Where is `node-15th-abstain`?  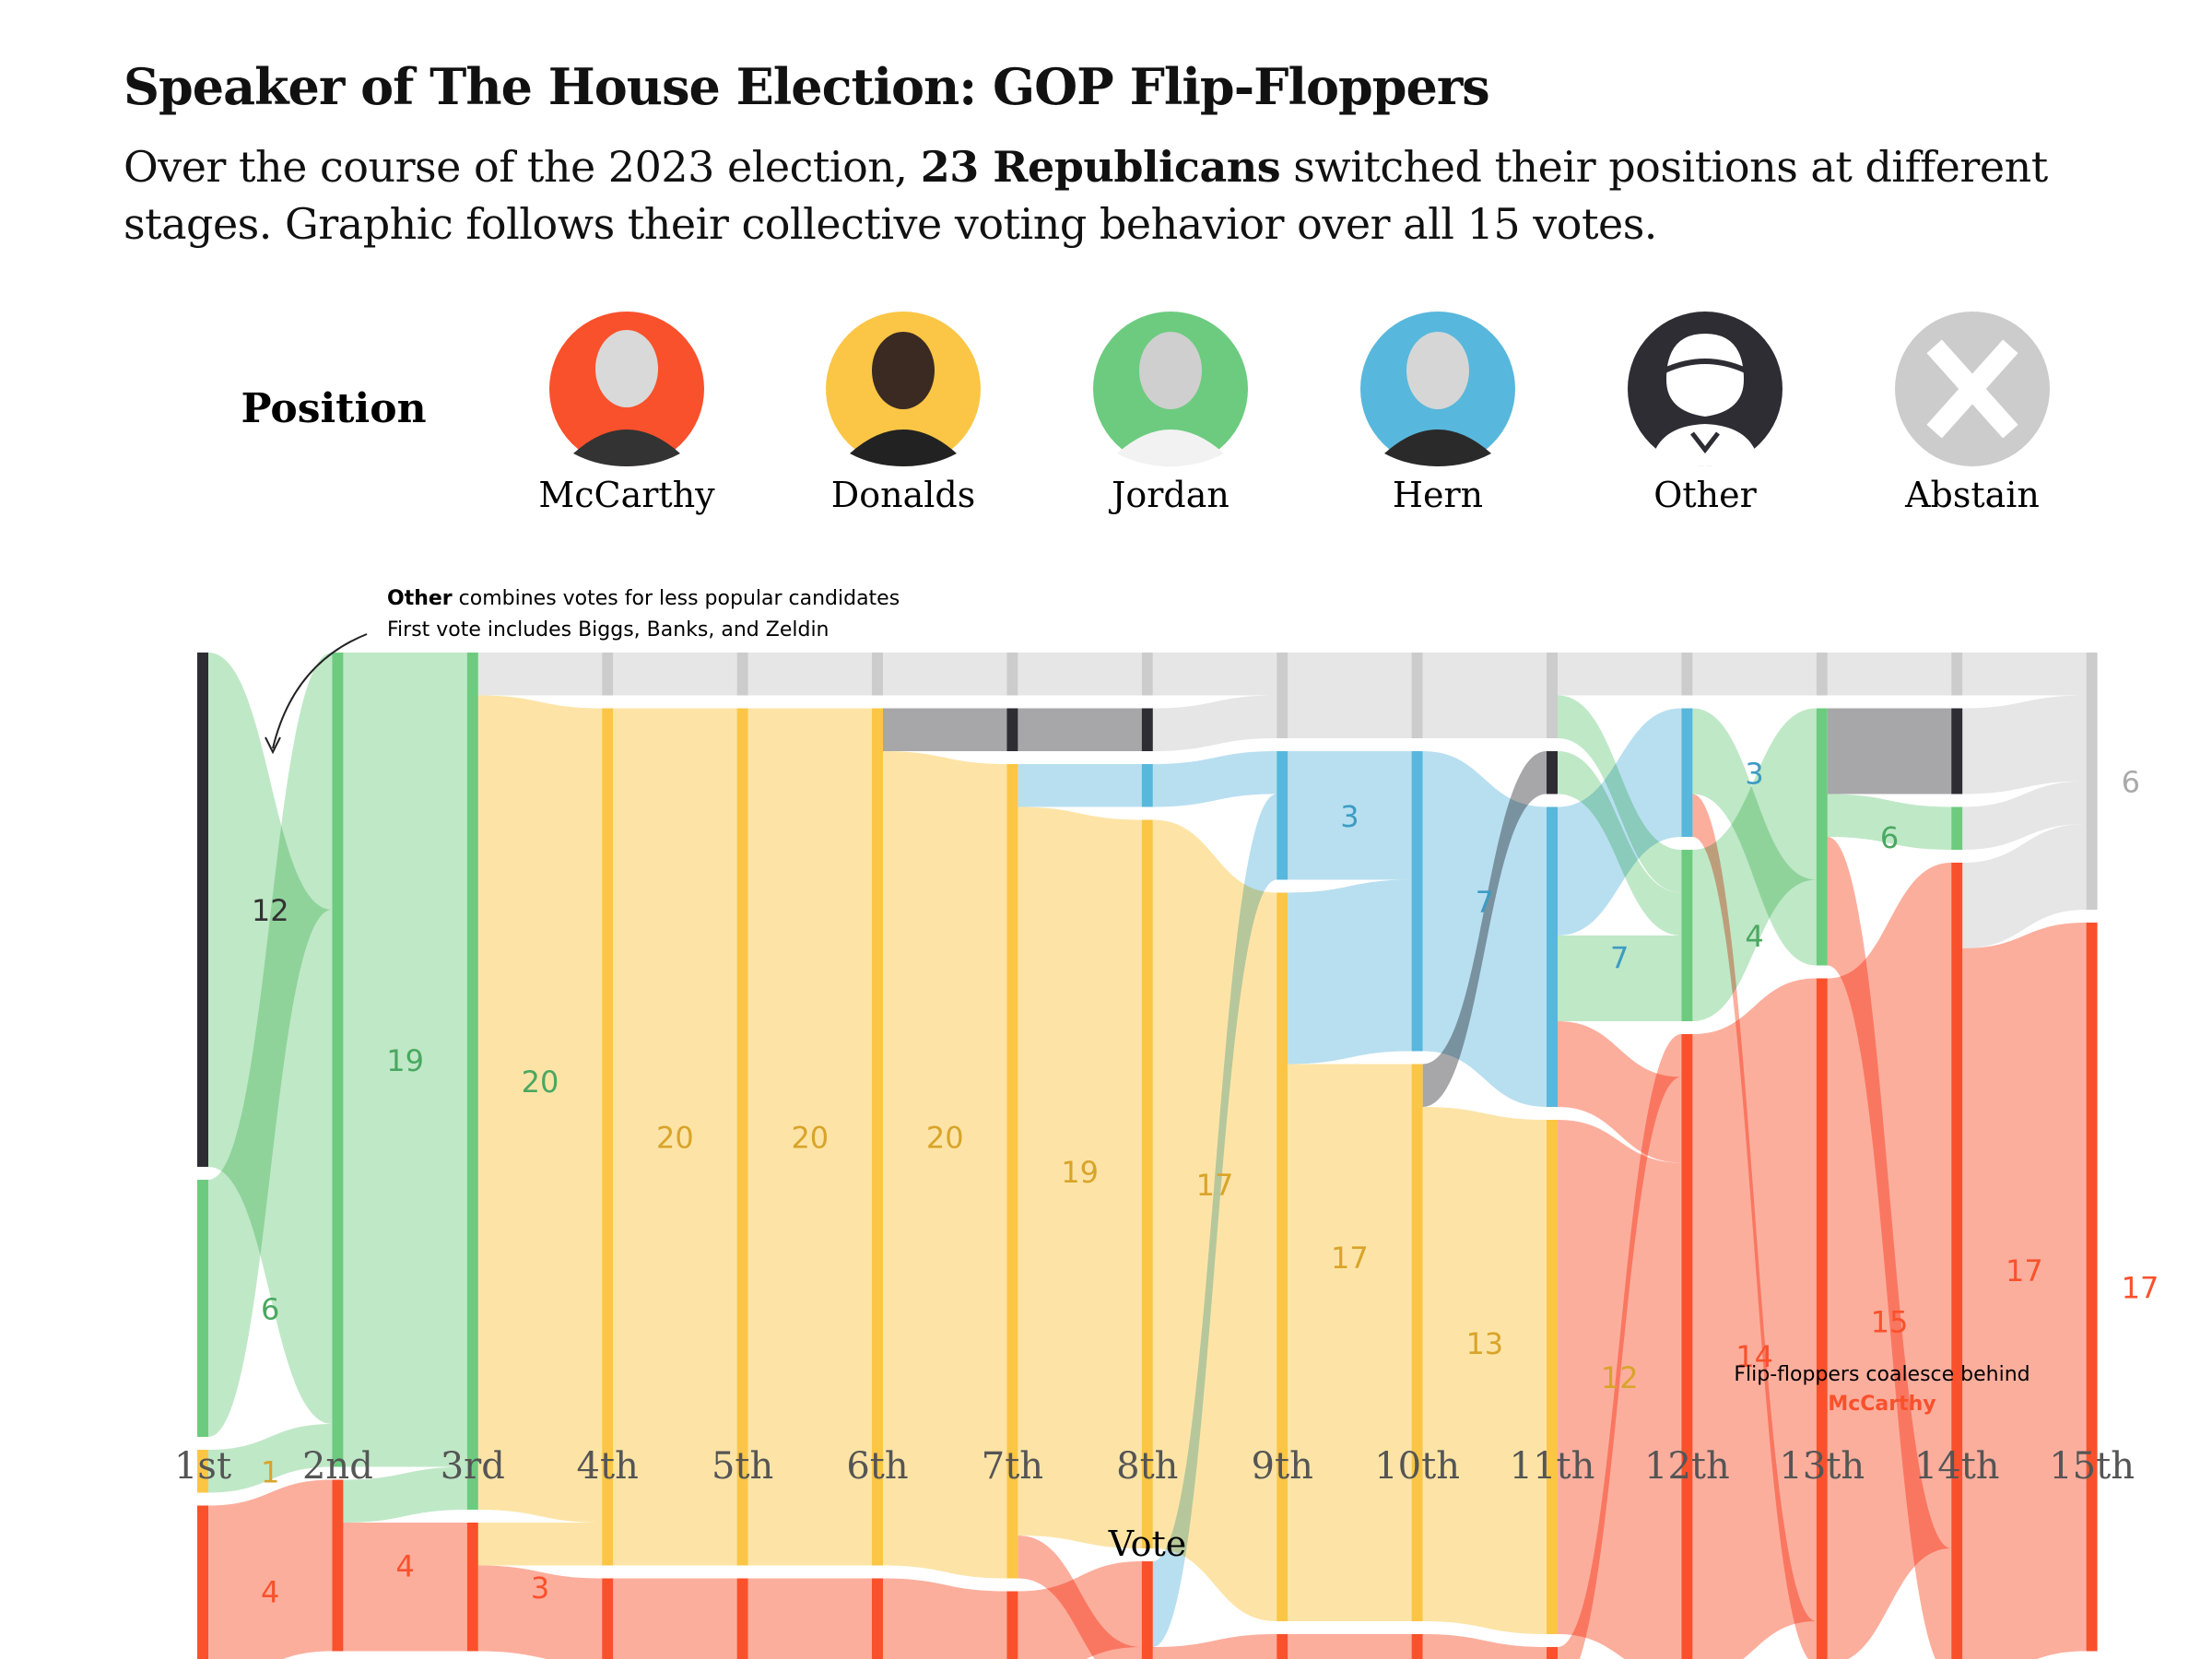 node-15th-abstain is located at coordinates (2092, 781).